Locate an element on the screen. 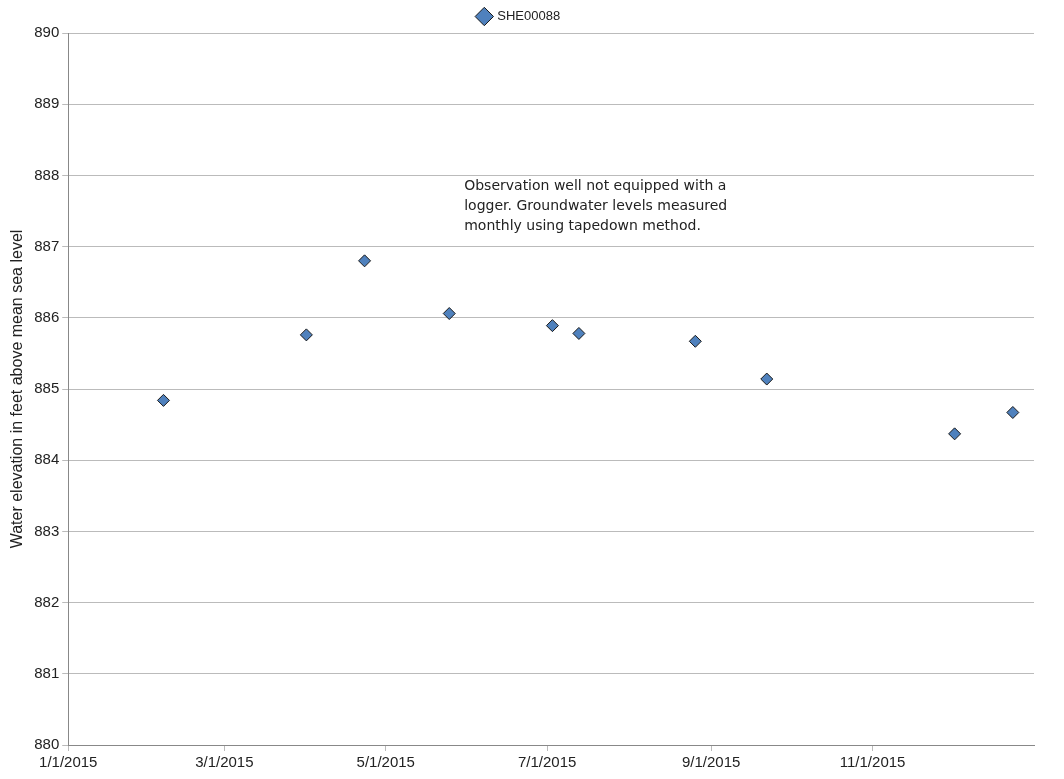 The width and height of the screenshot is (1064, 779). y-tick-label: 883 is located at coordinates (47, 530).